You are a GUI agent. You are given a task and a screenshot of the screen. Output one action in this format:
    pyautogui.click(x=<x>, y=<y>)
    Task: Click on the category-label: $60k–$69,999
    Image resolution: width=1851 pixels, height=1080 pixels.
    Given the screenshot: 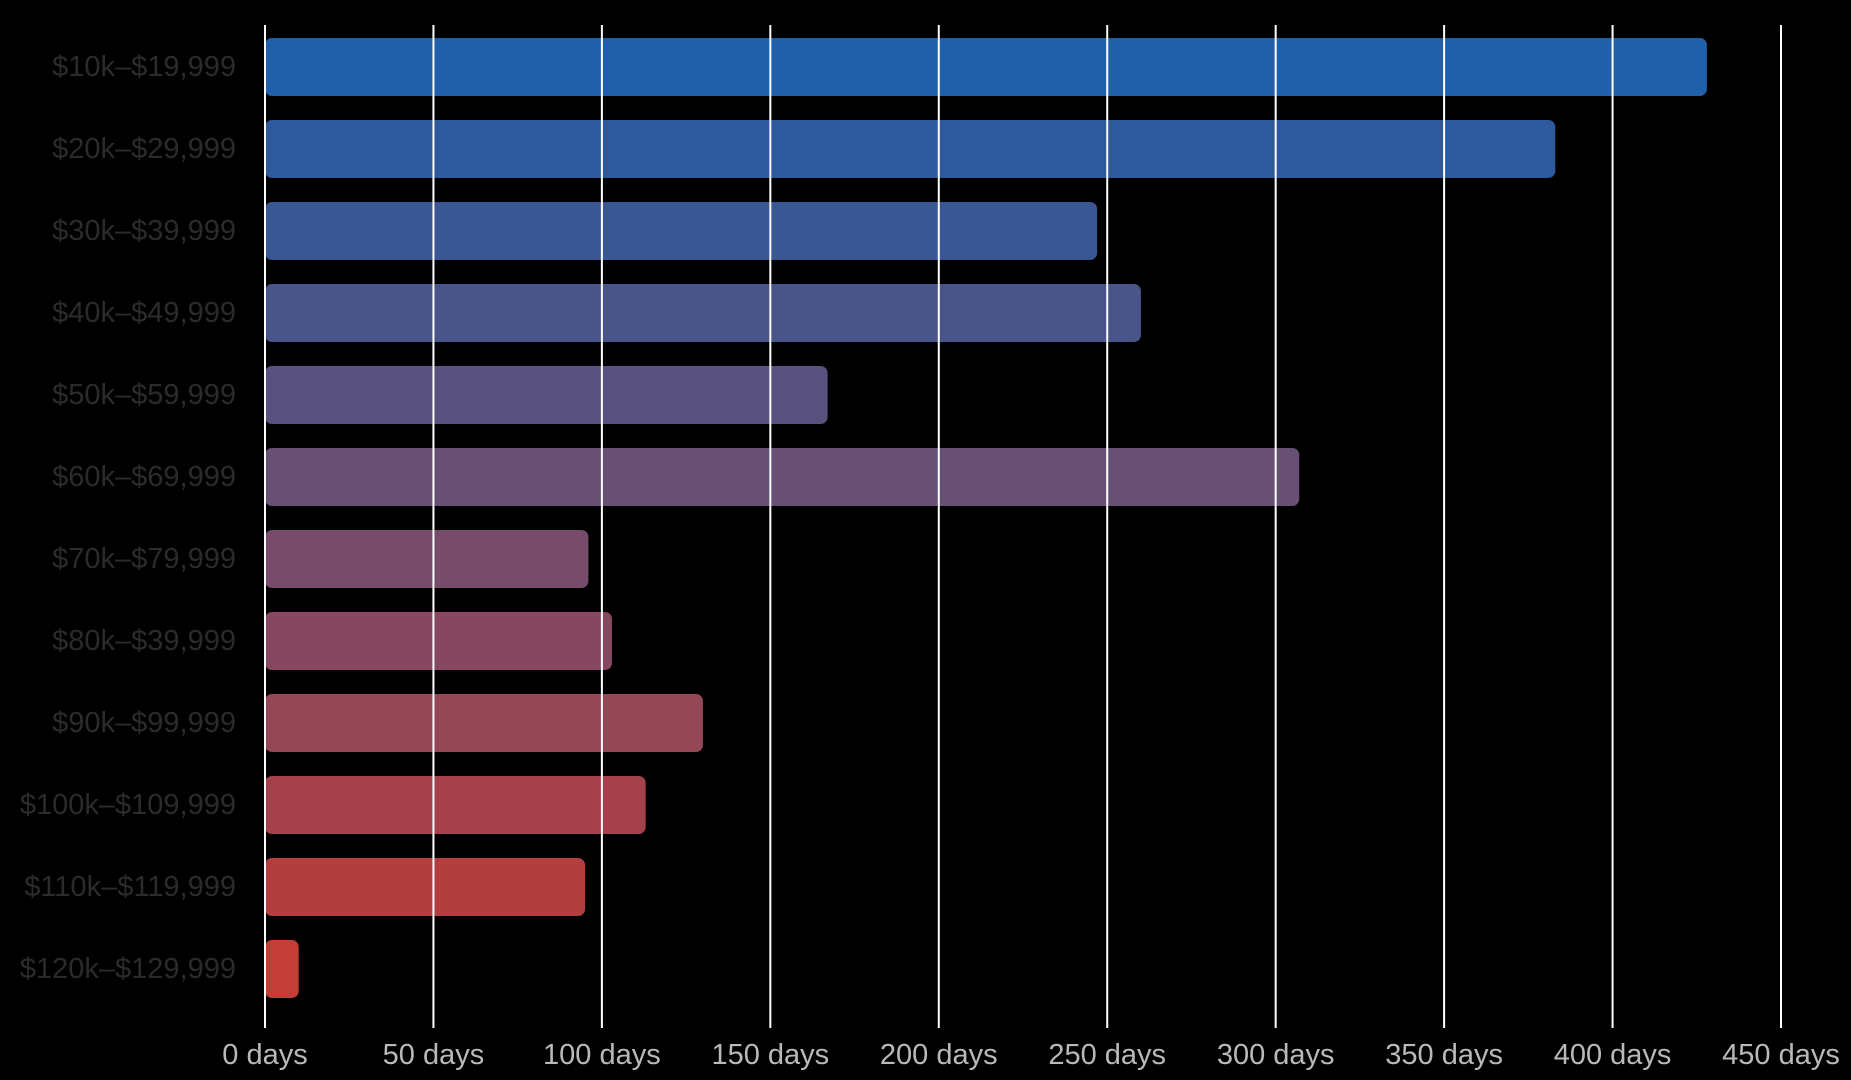 What is the action you would take?
    pyautogui.click(x=144, y=477)
    